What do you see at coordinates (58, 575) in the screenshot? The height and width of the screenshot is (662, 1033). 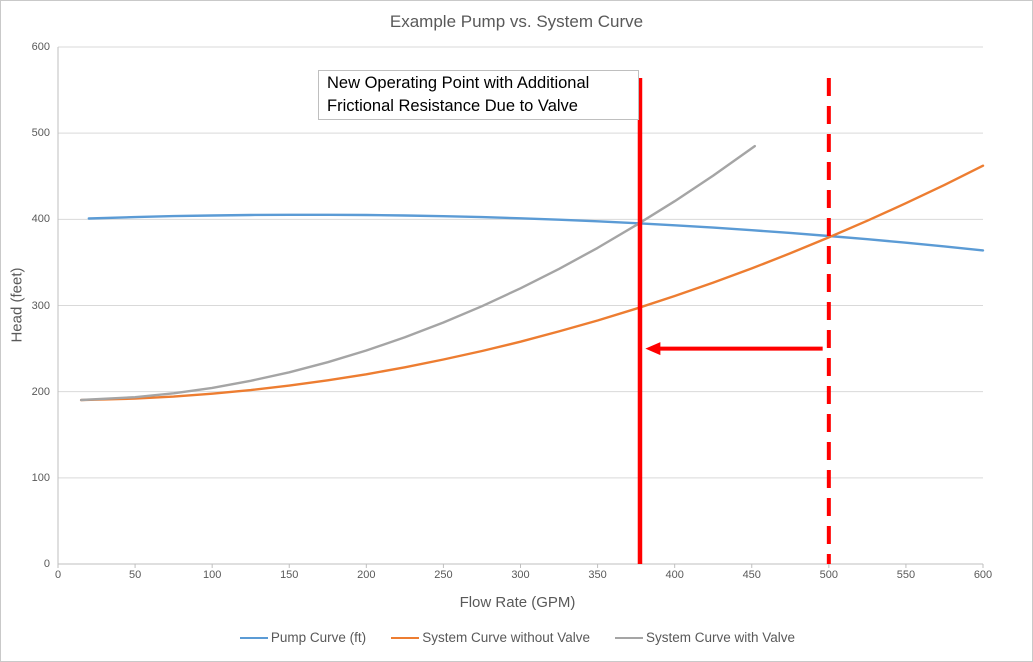 I see `x-tick-label-0: 0` at bounding box center [58, 575].